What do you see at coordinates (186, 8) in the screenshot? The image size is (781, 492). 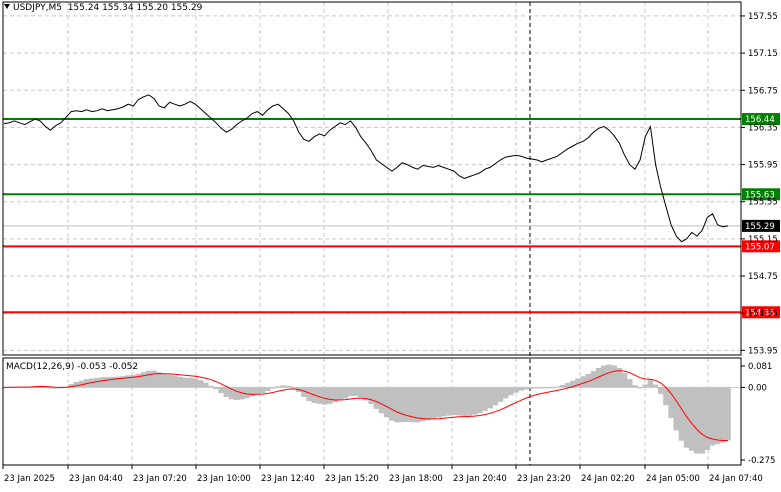 I see `close-value: 155.29` at bounding box center [186, 8].